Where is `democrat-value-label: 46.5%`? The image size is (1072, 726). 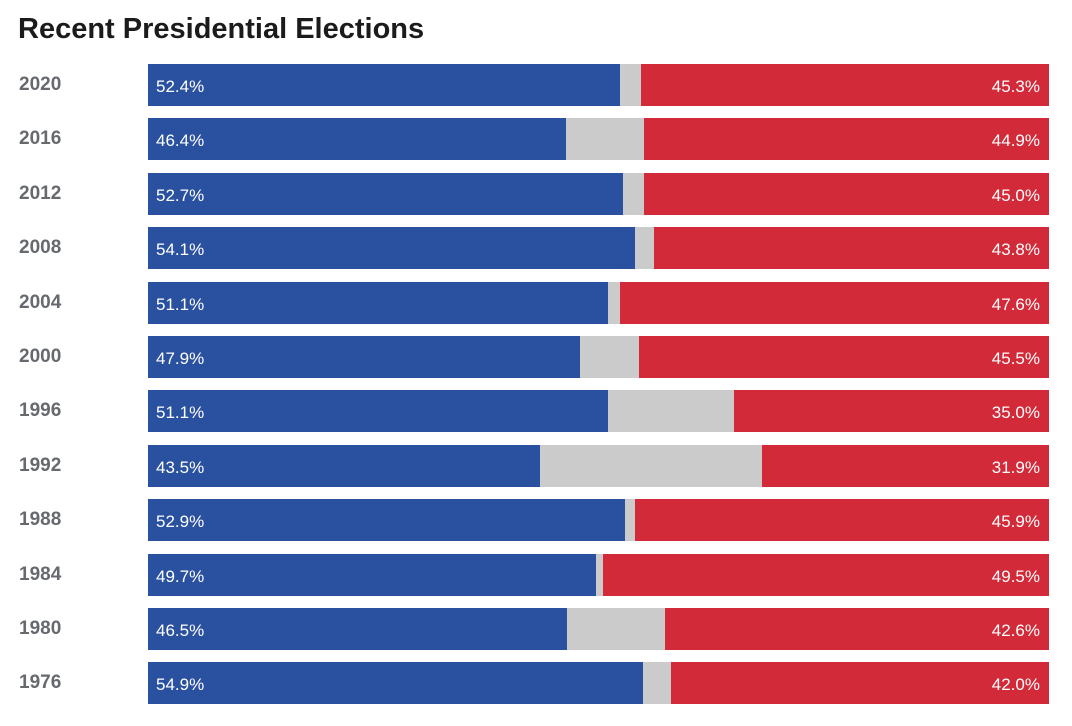
democrat-value-label: 46.5% is located at coordinates (180, 630).